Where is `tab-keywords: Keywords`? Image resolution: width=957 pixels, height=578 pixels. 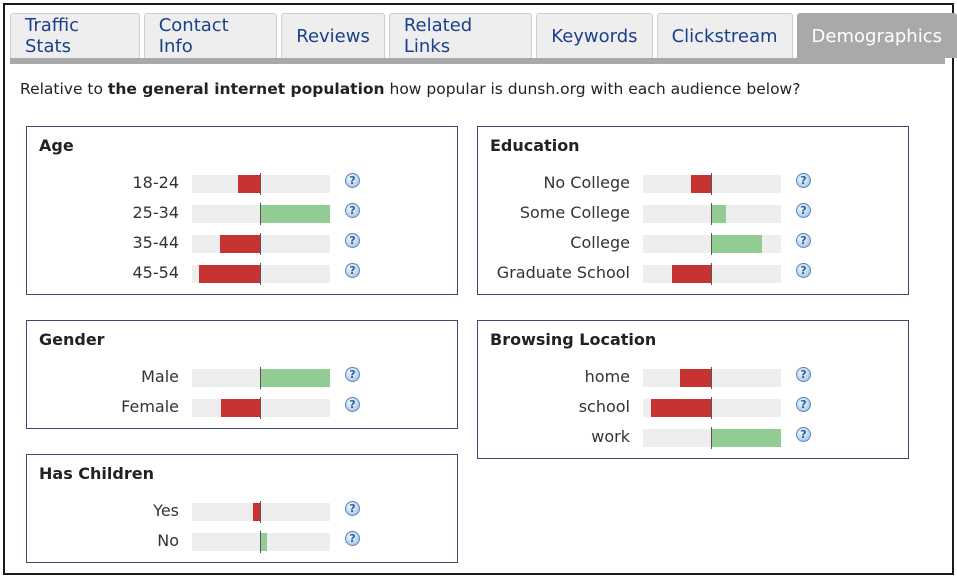
tab-keywords: Keywords is located at coordinates (594, 35).